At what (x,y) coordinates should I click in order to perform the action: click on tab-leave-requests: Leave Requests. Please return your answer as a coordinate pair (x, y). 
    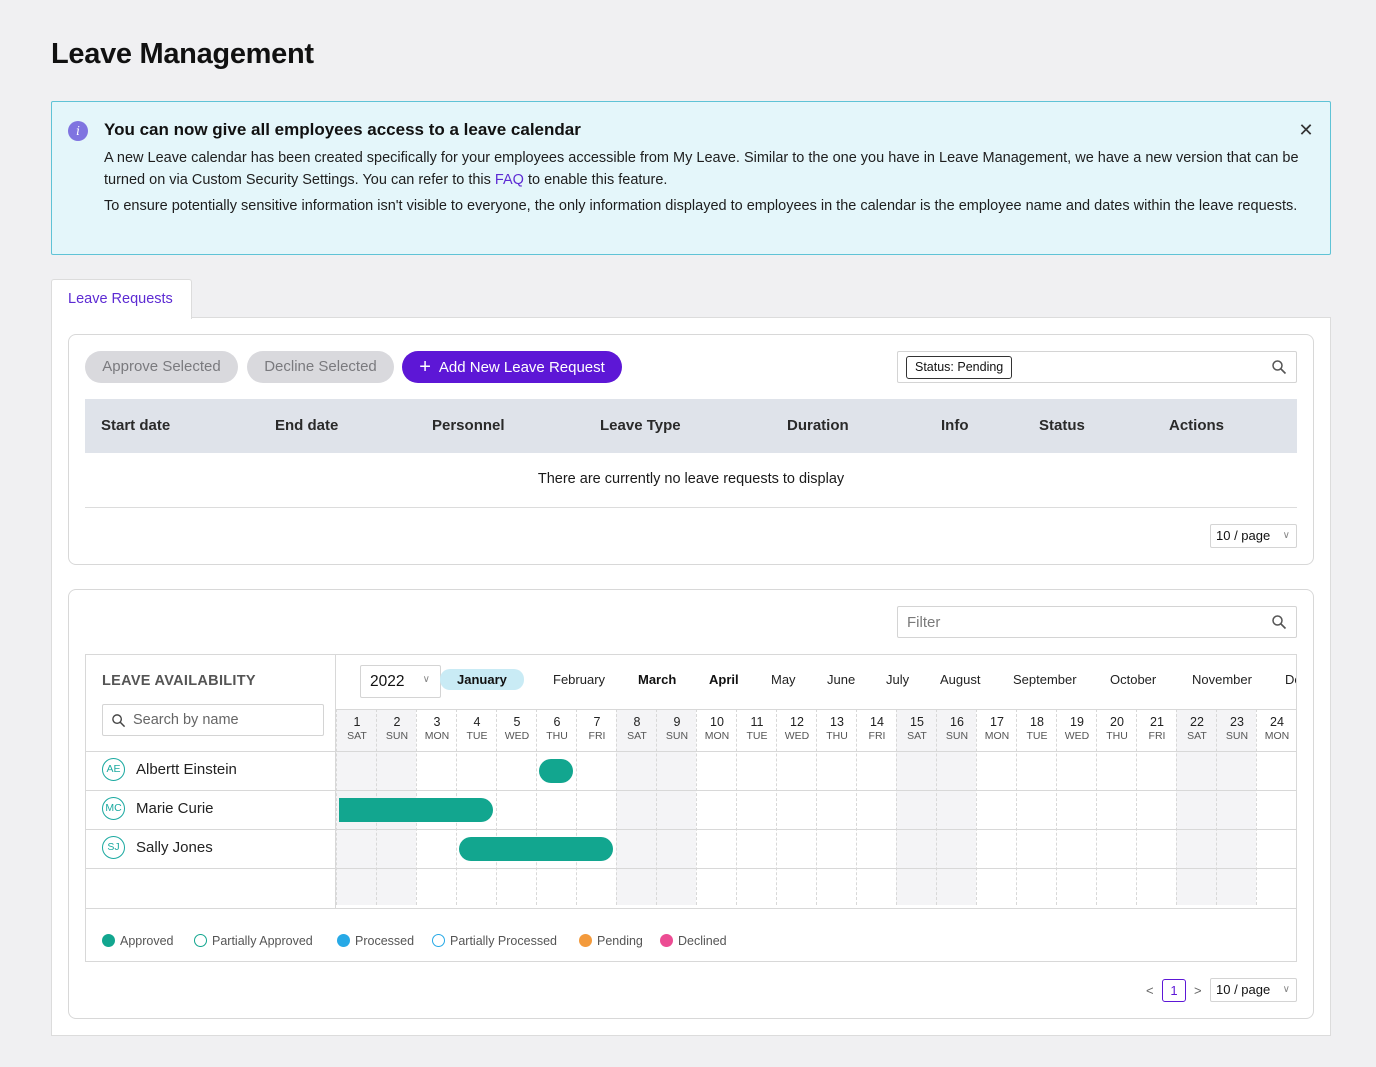
    Looking at the image, I should click on (121, 299).